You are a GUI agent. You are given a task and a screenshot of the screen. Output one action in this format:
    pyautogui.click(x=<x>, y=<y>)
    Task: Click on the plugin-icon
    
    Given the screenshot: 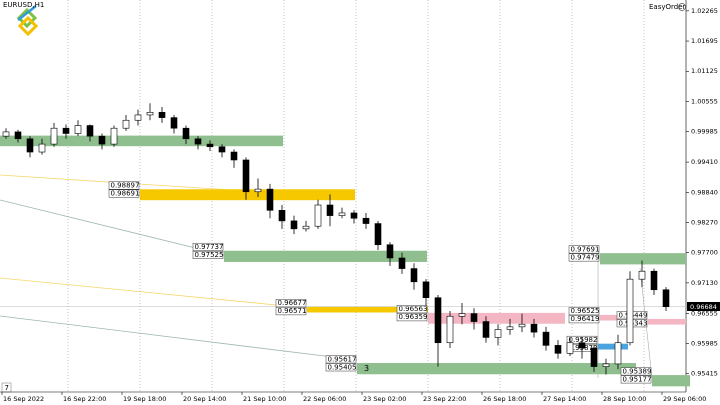 What is the action you would take?
    pyautogui.click(x=682, y=7)
    